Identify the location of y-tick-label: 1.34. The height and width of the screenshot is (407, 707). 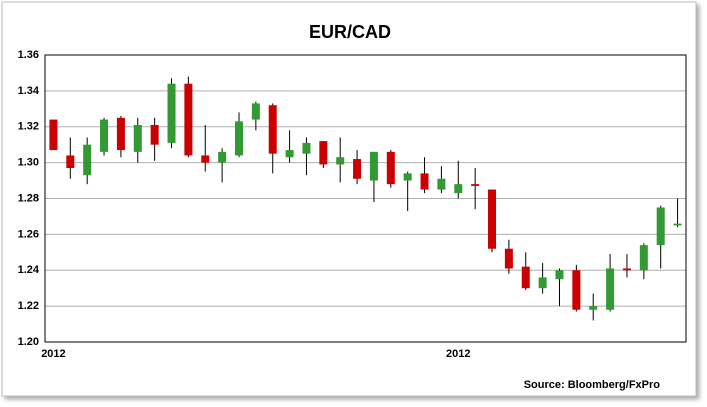
(29, 91).